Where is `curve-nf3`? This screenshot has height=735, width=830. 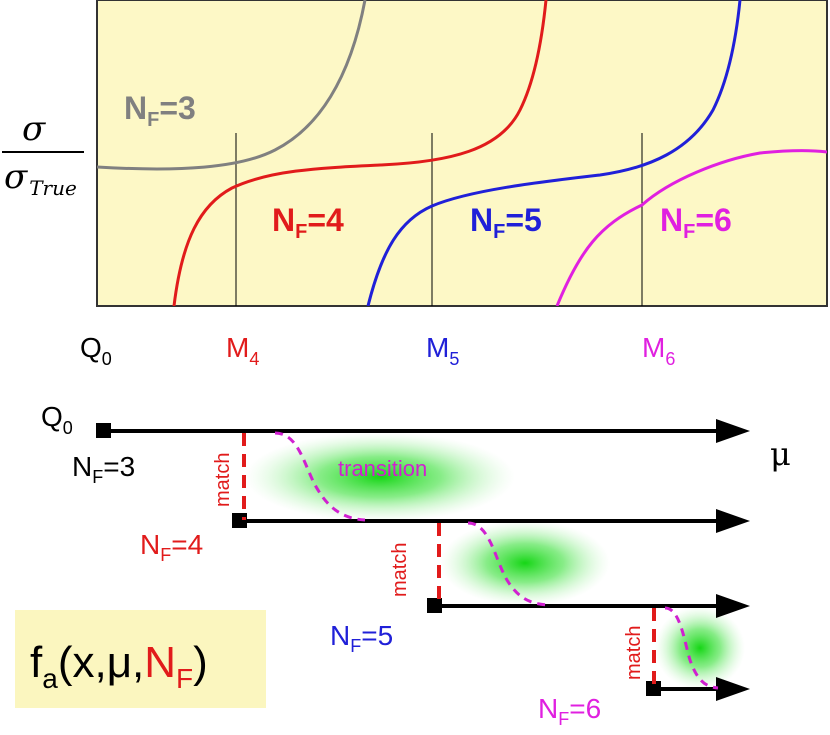 curve-nf3 is located at coordinates (232, 85).